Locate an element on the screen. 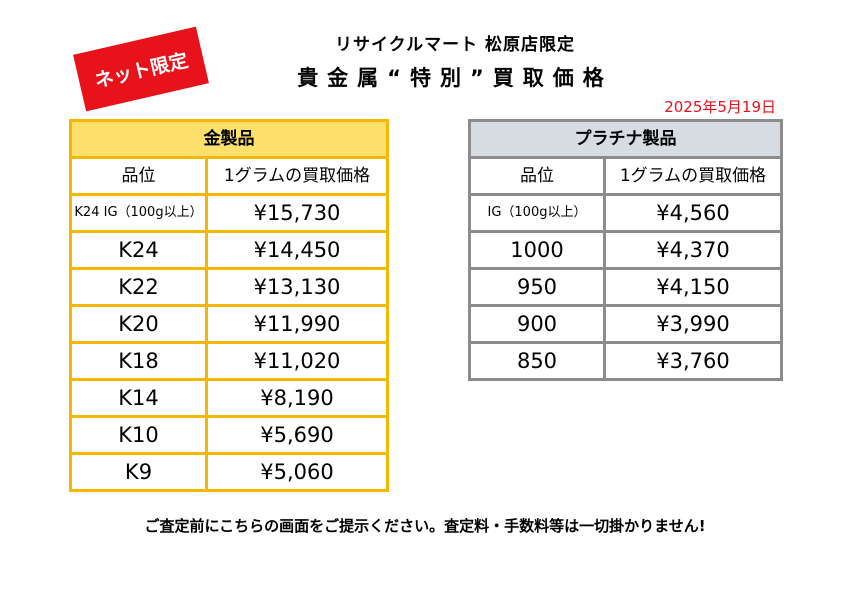  gold-price-cell: ¥5,060 is located at coordinates (297, 472).